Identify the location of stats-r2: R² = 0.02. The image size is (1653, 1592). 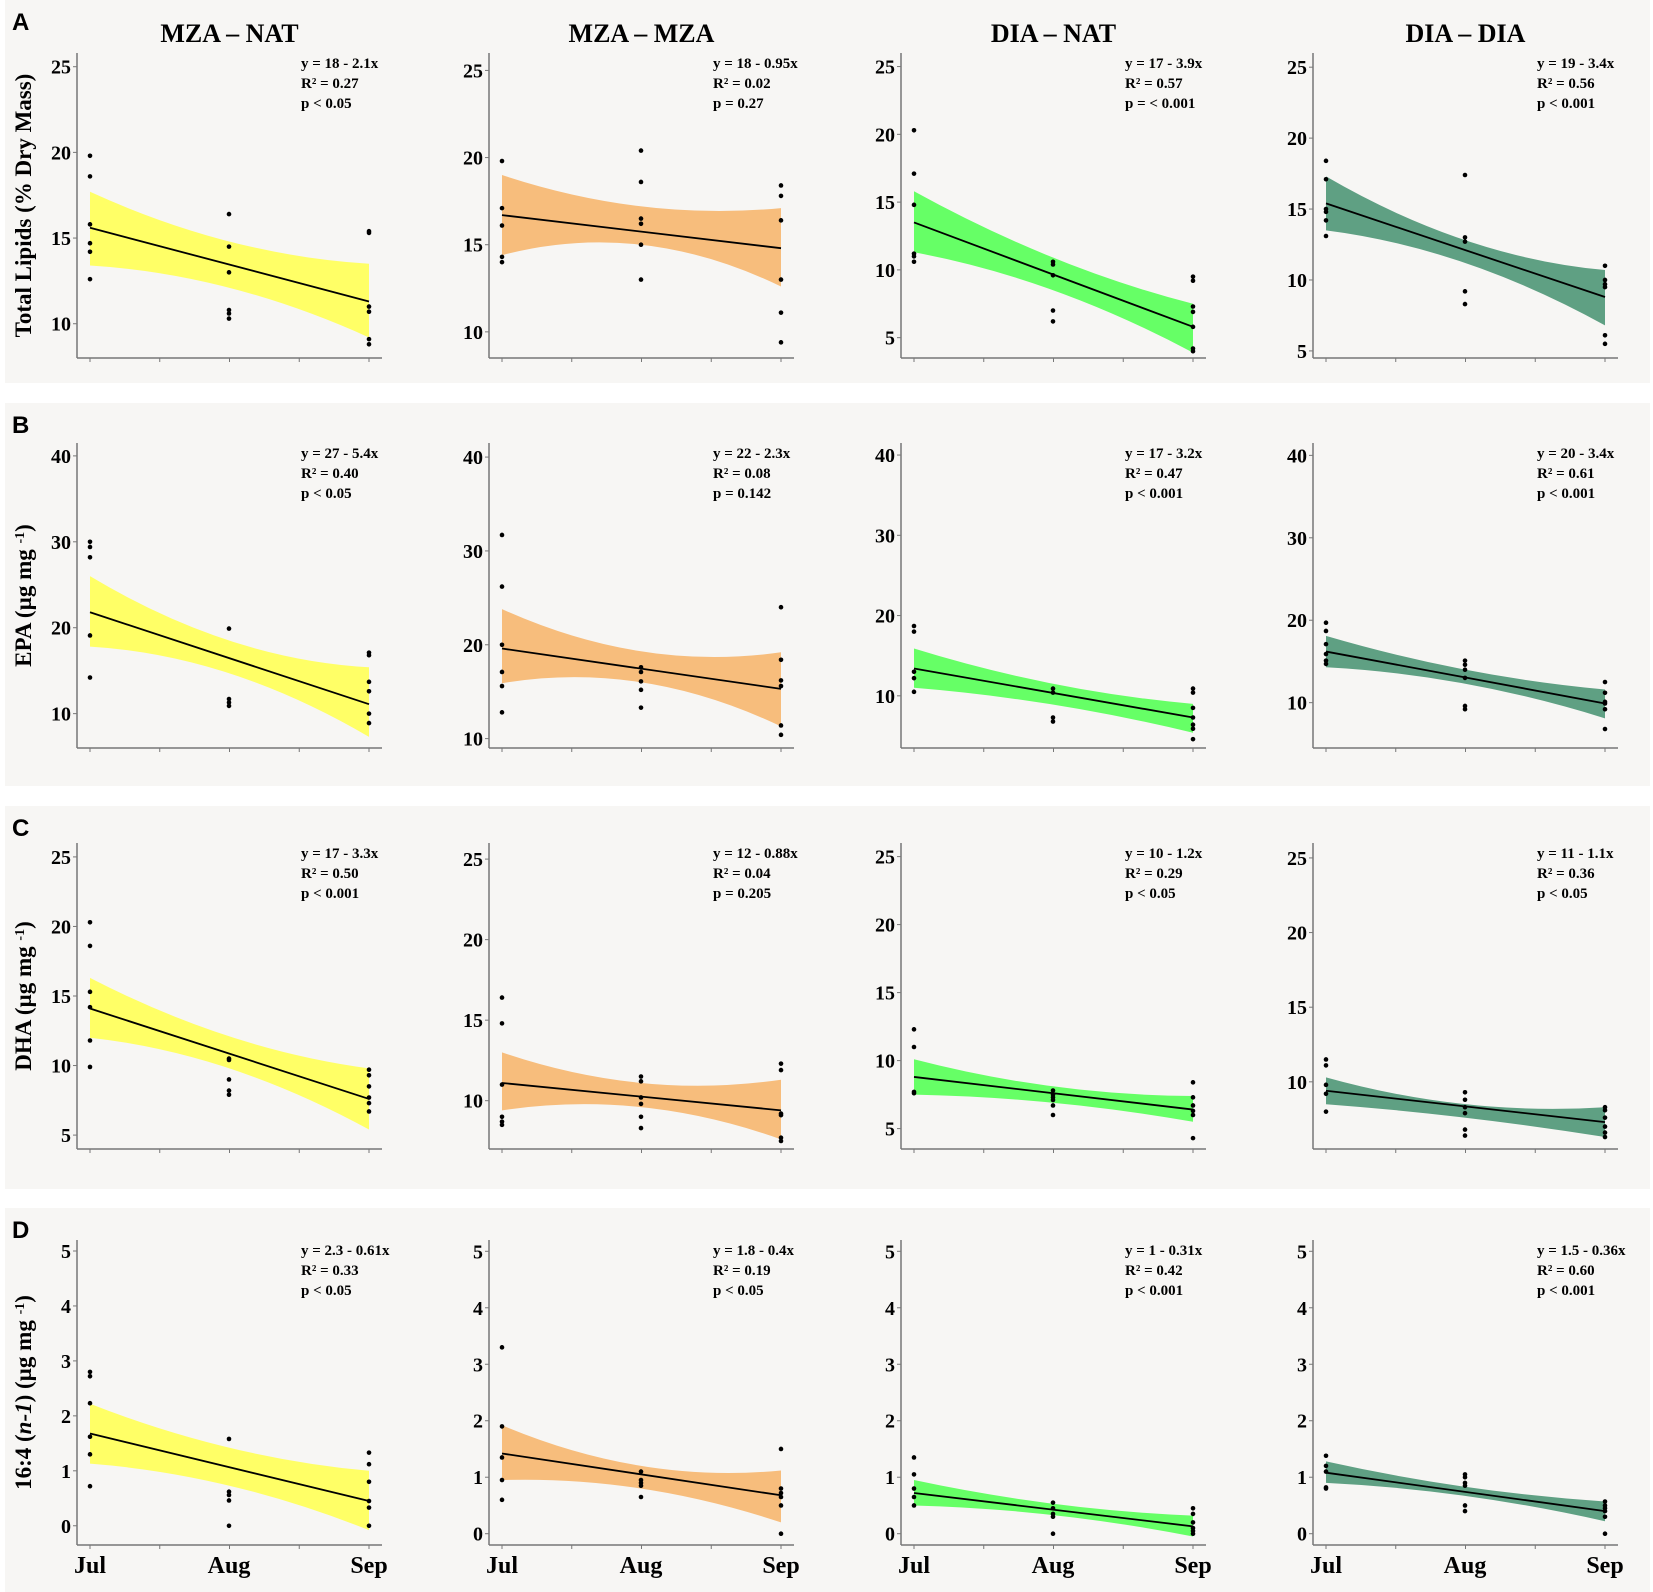
(742, 84).